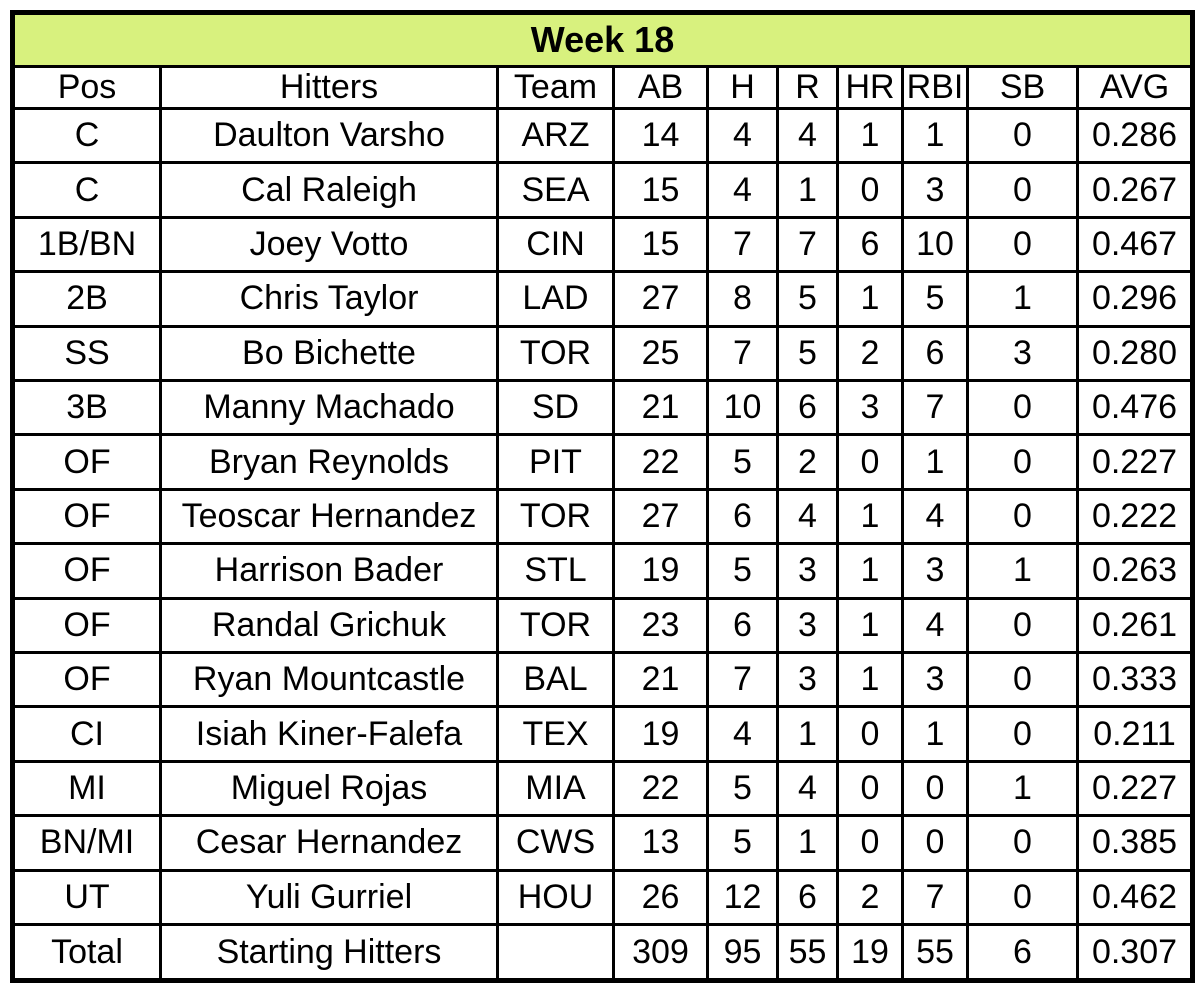  What do you see at coordinates (742, 952) in the screenshot?
I see `cell-h: 95` at bounding box center [742, 952].